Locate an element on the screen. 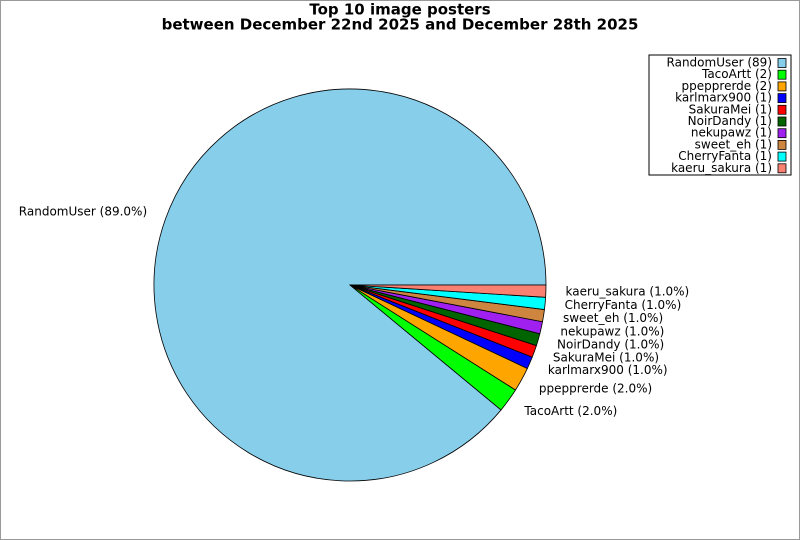 The image size is (800, 540). slice-label: nekupawz (1.0%) is located at coordinates (612, 332).